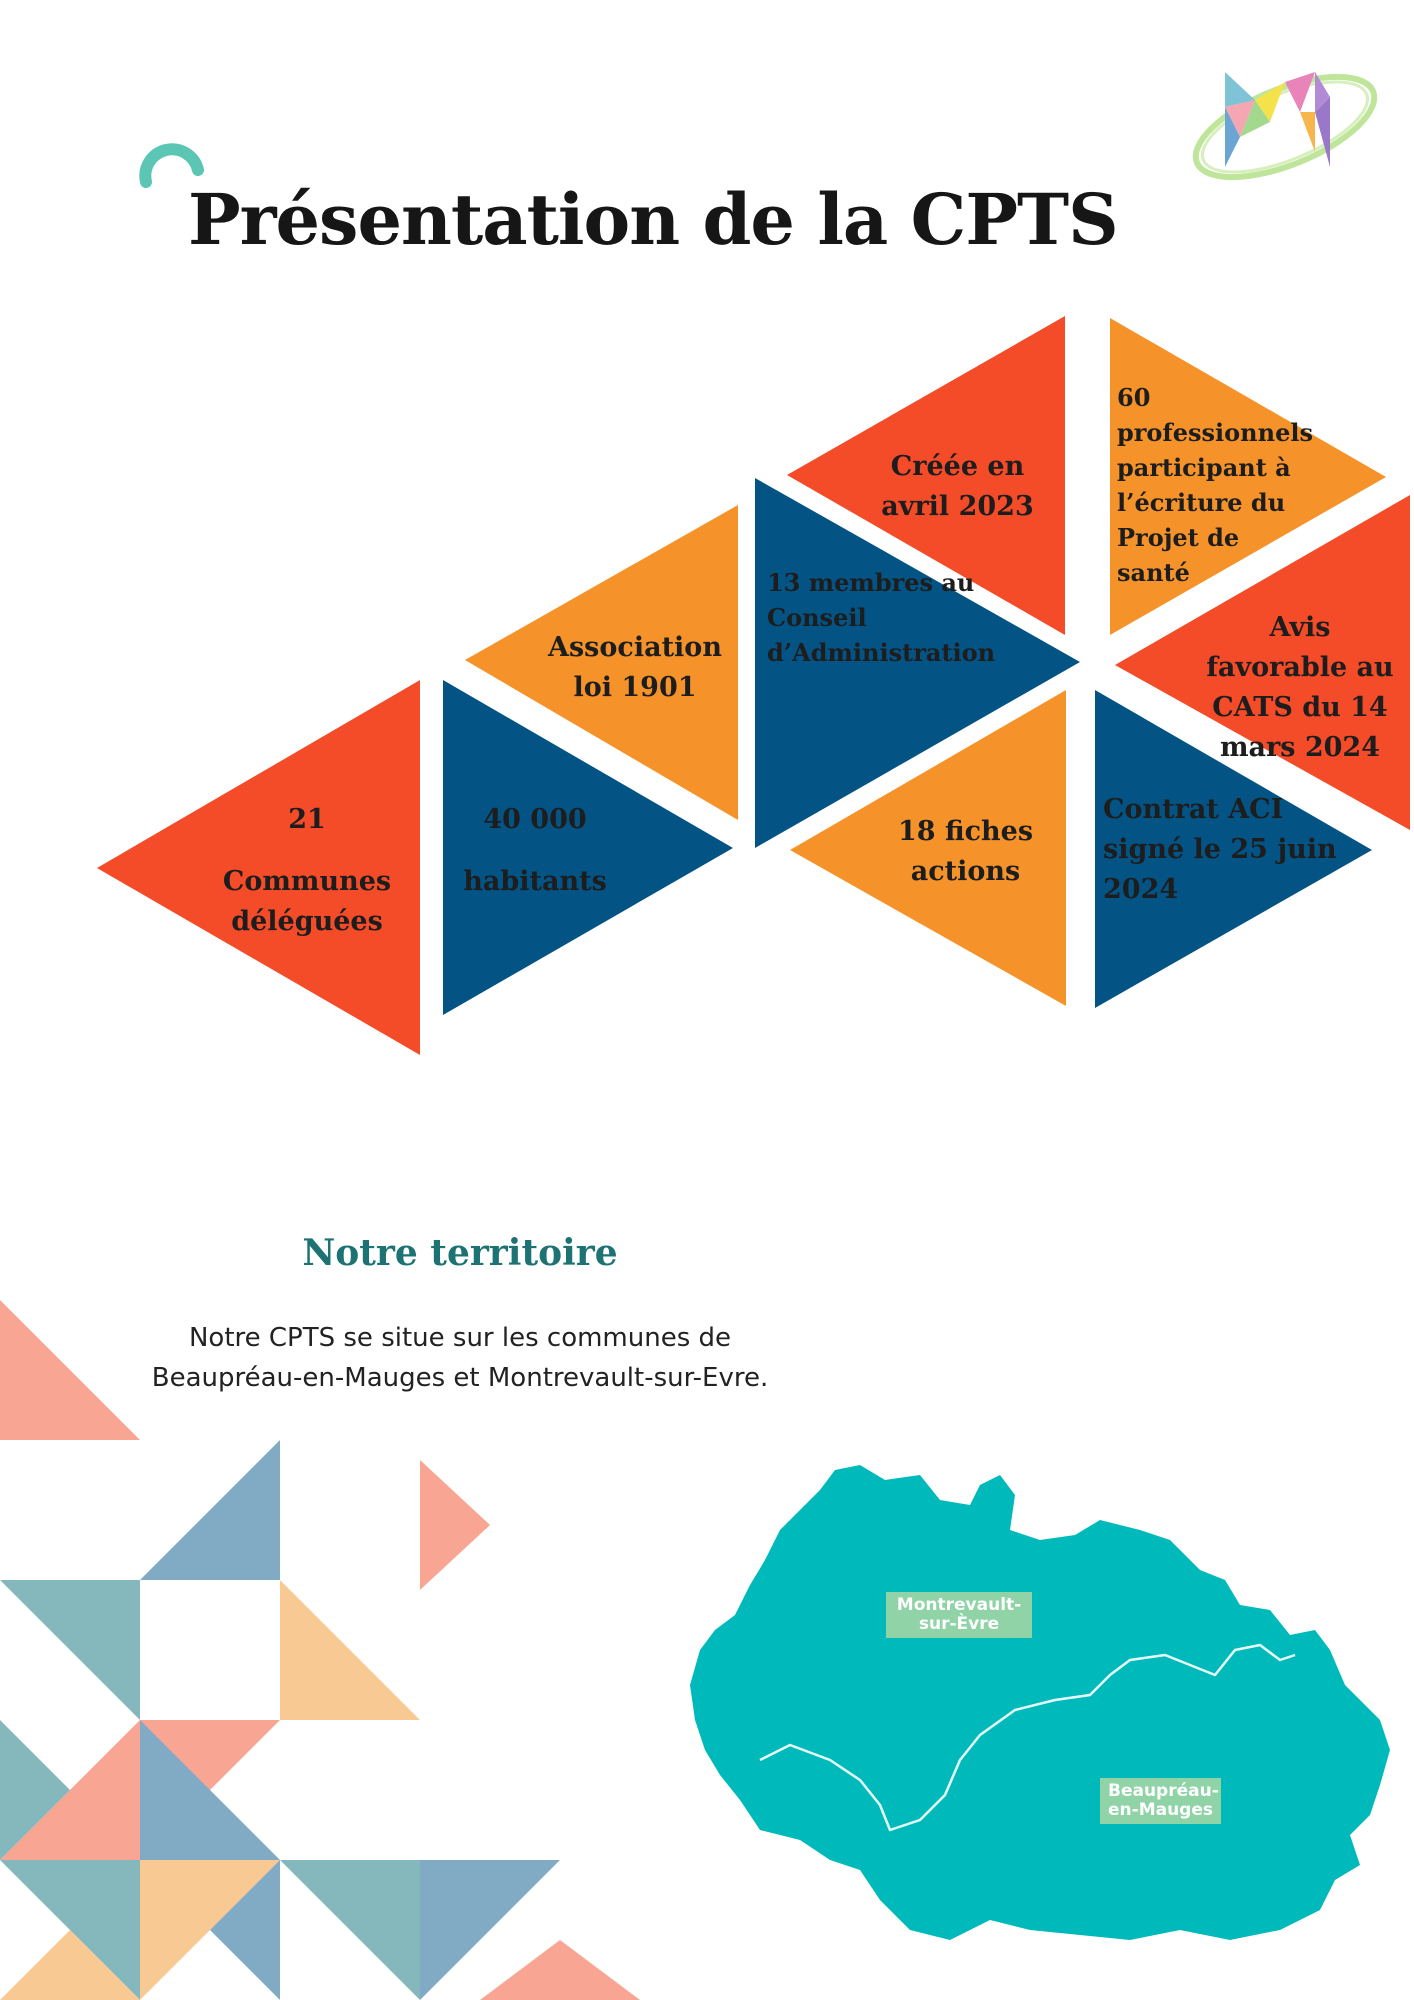  Describe the element at coordinates (307, 819) in the screenshot. I see `communes-number: 21` at that location.